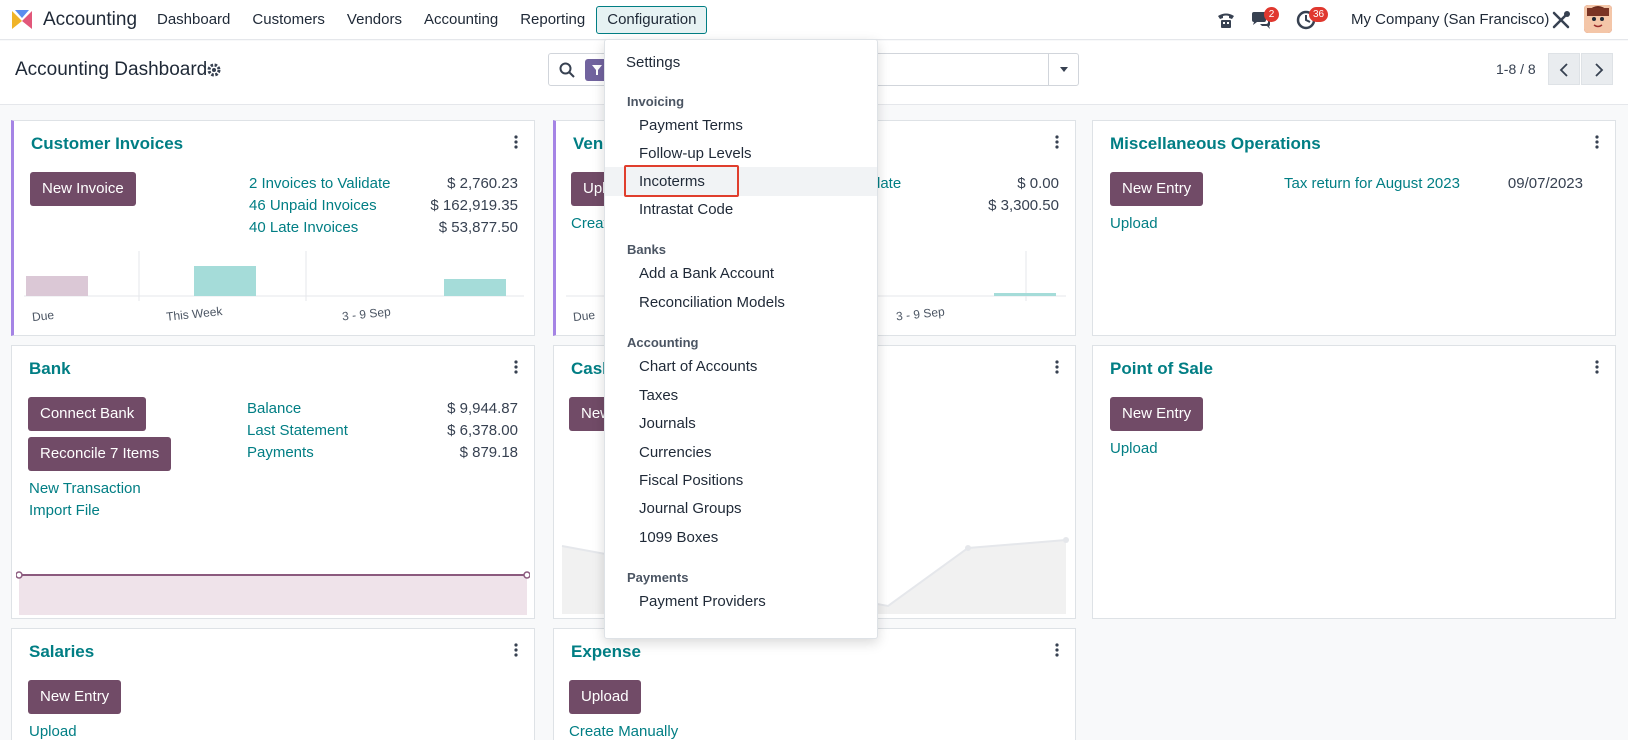 The height and width of the screenshot is (740, 1628). What do you see at coordinates (22, 20) in the screenshot?
I see `accounting-app-icon` at bounding box center [22, 20].